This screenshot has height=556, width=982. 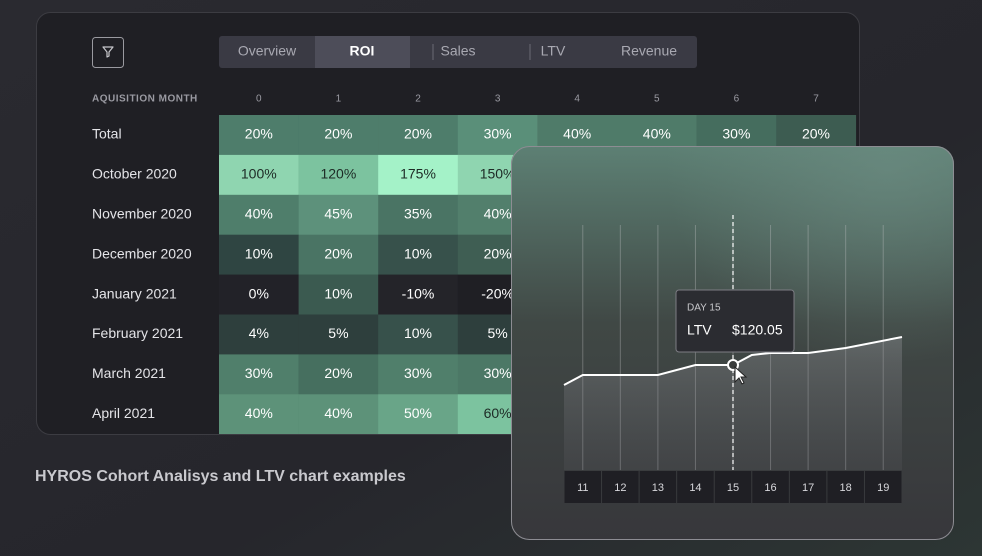 I want to click on cell-value: 45%, so click(x=338, y=213).